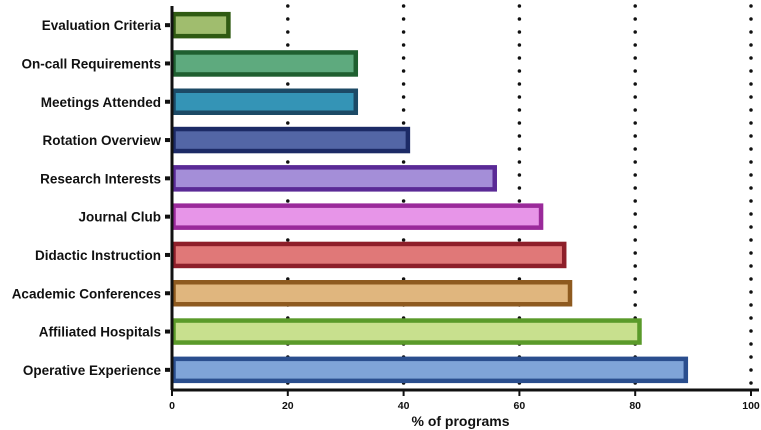 The height and width of the screenshot is (430, 761). Describe the element at coordinates (291, 140) in the screenshot. I see `bar-rotation-overview` at that location.